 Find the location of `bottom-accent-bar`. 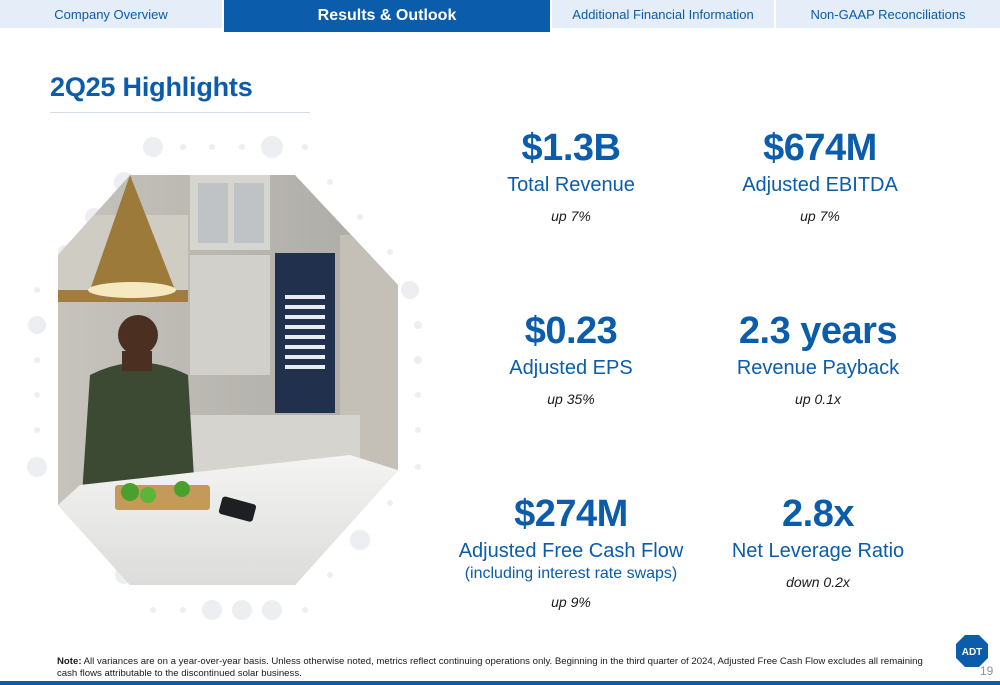

bottom-accent-bar is located at coordinates (500, 683).